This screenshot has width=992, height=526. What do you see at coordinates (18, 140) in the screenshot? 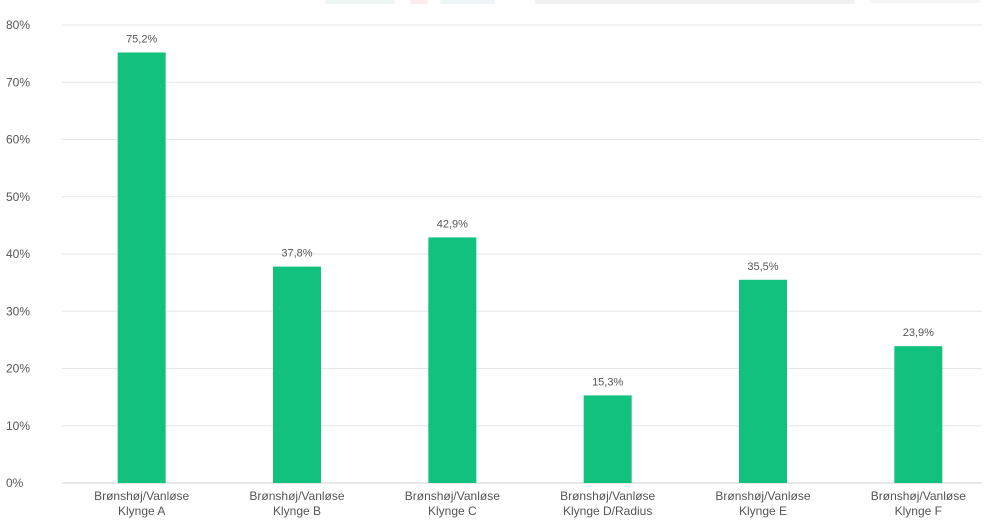
I see `y-tick-label: 60%` at bounding box center [18, 140].